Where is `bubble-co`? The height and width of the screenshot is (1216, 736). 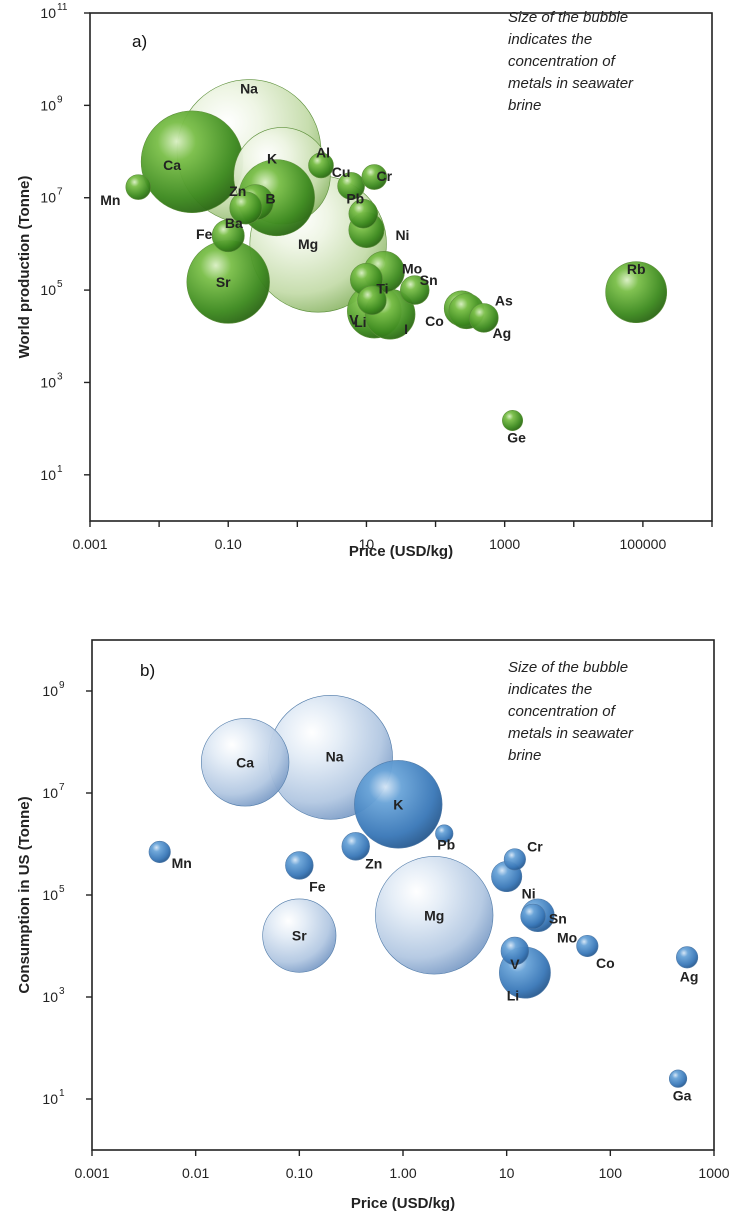
bubble-co is located at coordinates (587, 946).